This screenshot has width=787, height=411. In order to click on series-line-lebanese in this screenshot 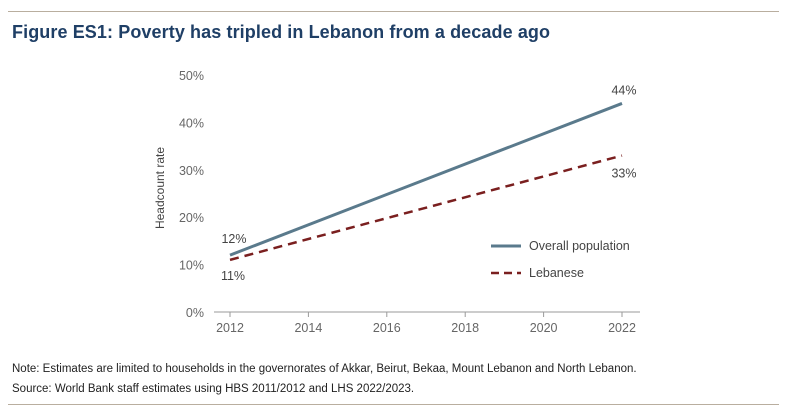, I will do `click(426, 208)`.